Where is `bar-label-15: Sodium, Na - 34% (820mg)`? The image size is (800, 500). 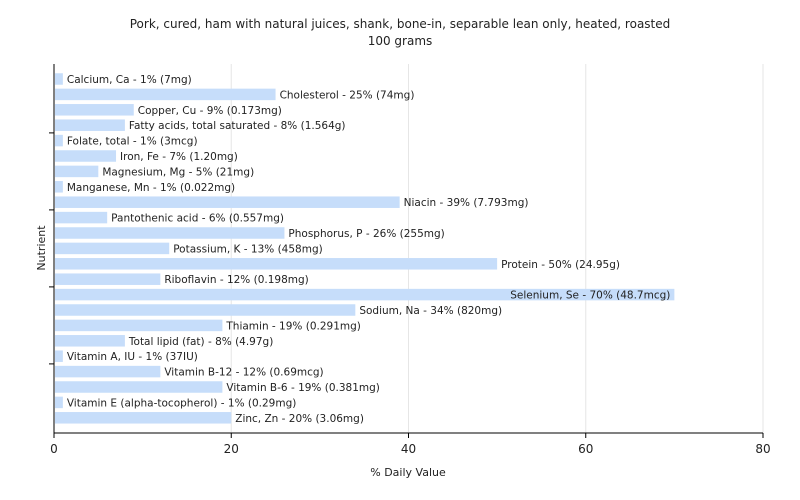 bar-label-15: Sodium, Na - 34% (820mg) is located at coordinates (430, 311).